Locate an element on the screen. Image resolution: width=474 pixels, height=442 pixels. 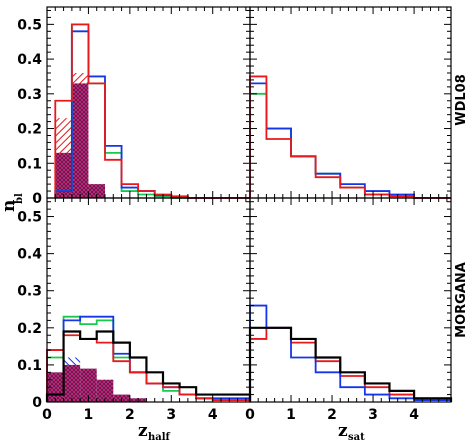
y-axis-label-sub: bl is located at coordinates (19, 198).